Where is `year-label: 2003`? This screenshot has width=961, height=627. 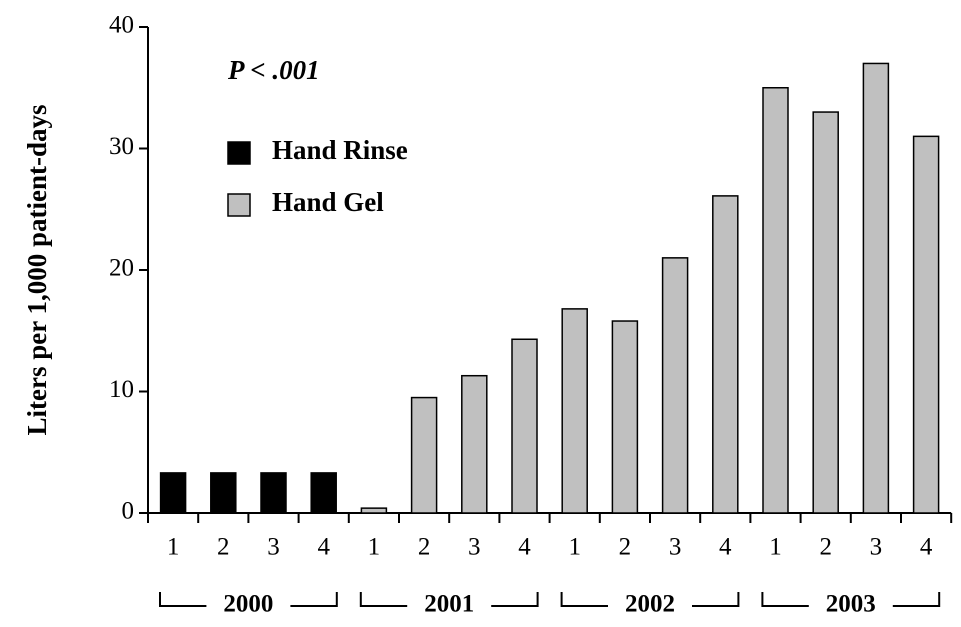
year-label: 2003 is located at coordinates (851, 604).